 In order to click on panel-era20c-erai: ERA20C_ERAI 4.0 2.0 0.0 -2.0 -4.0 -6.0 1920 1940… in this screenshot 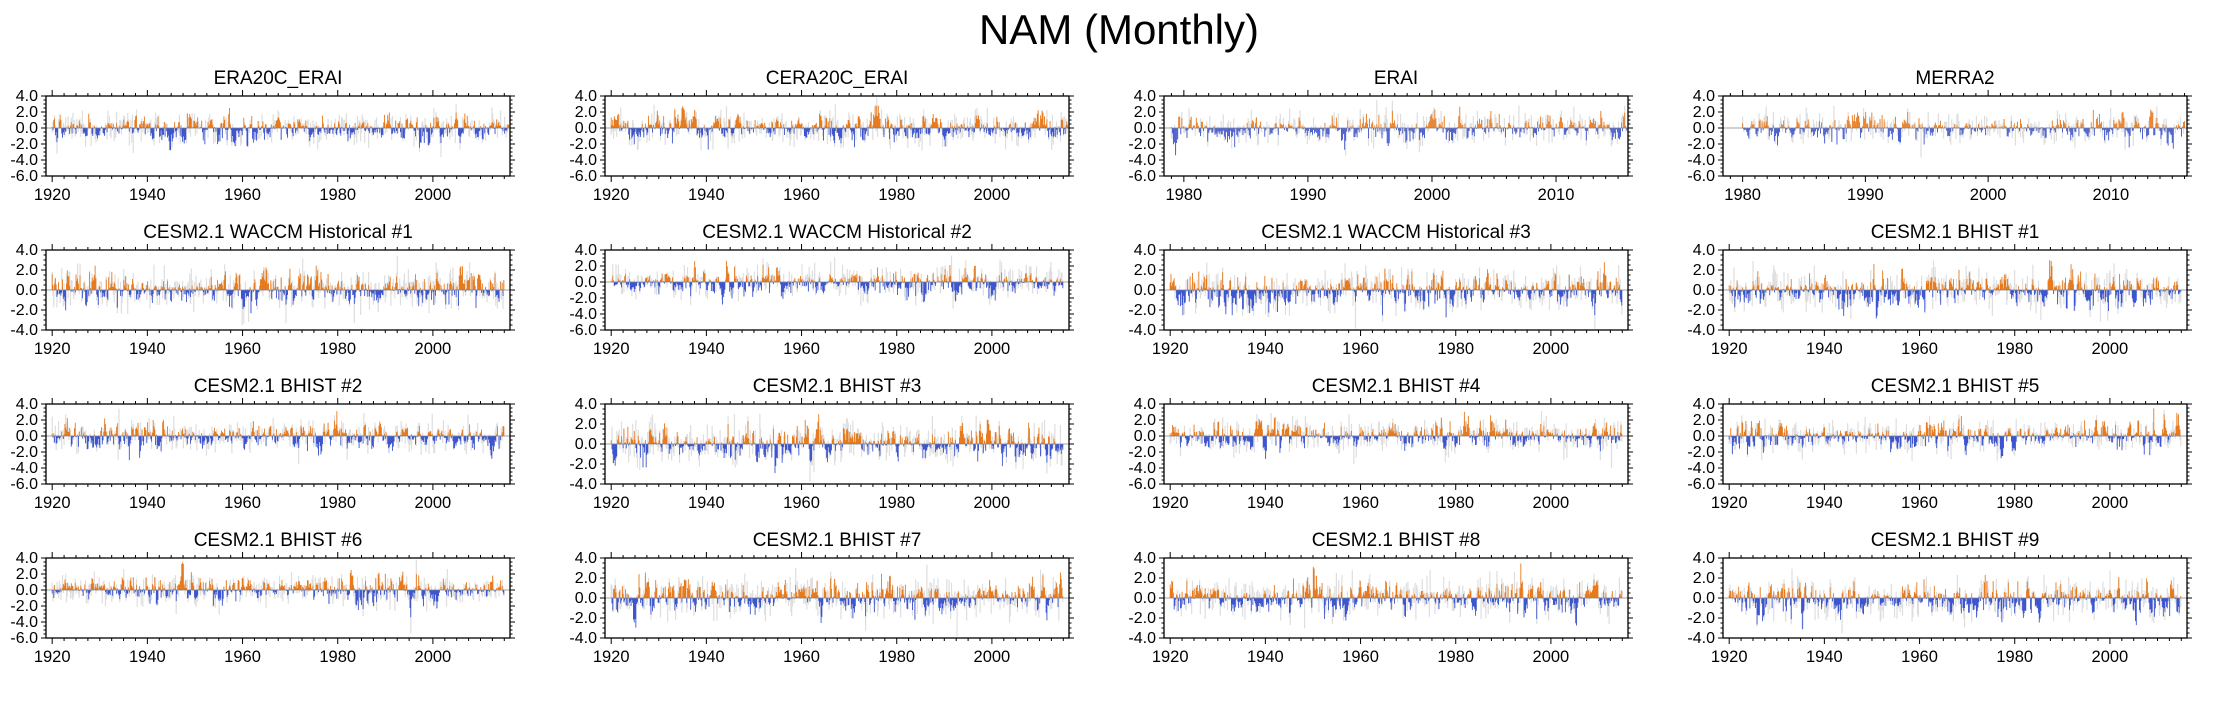, I will do `click(280, 138)`.